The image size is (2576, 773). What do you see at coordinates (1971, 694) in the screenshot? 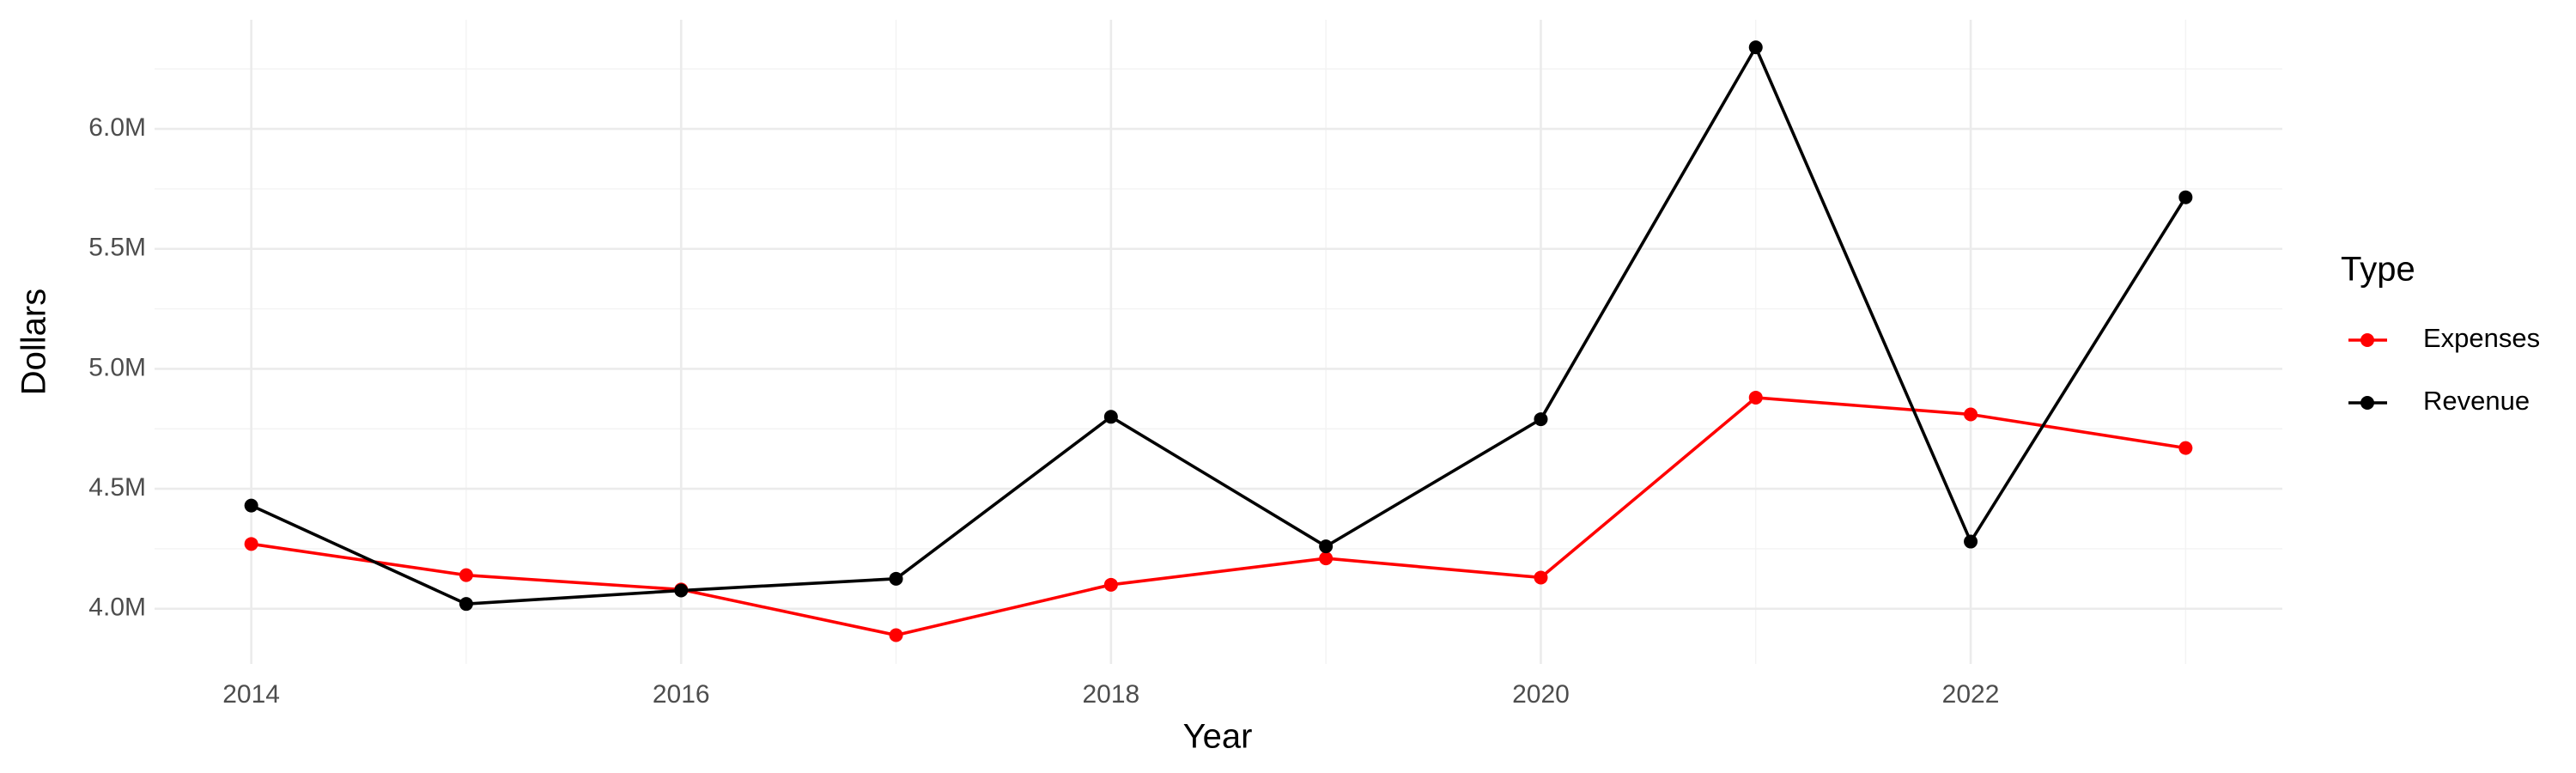
I see `x-tick-label: 2022` at bounding box center [1971, 694].